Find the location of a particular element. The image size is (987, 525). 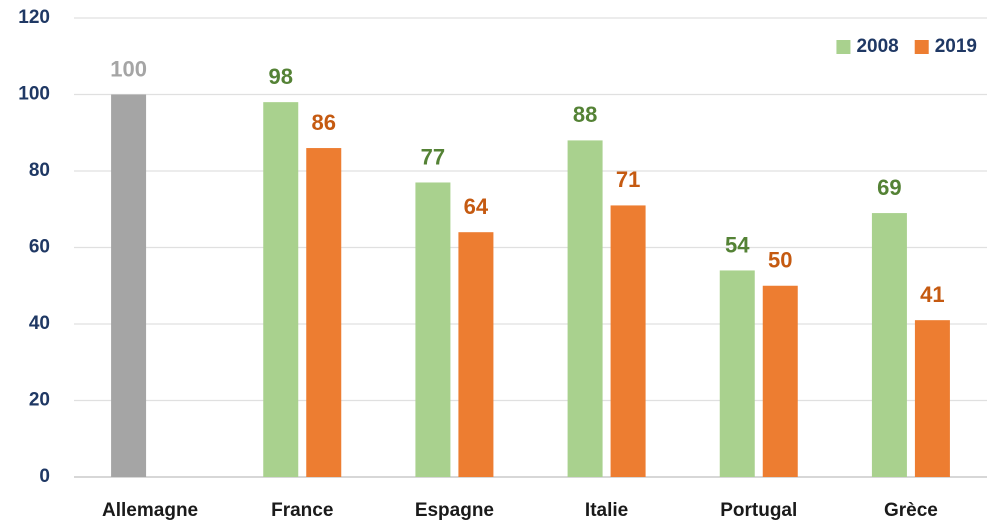

data-label: 50 is located at coordinates (780, 260).